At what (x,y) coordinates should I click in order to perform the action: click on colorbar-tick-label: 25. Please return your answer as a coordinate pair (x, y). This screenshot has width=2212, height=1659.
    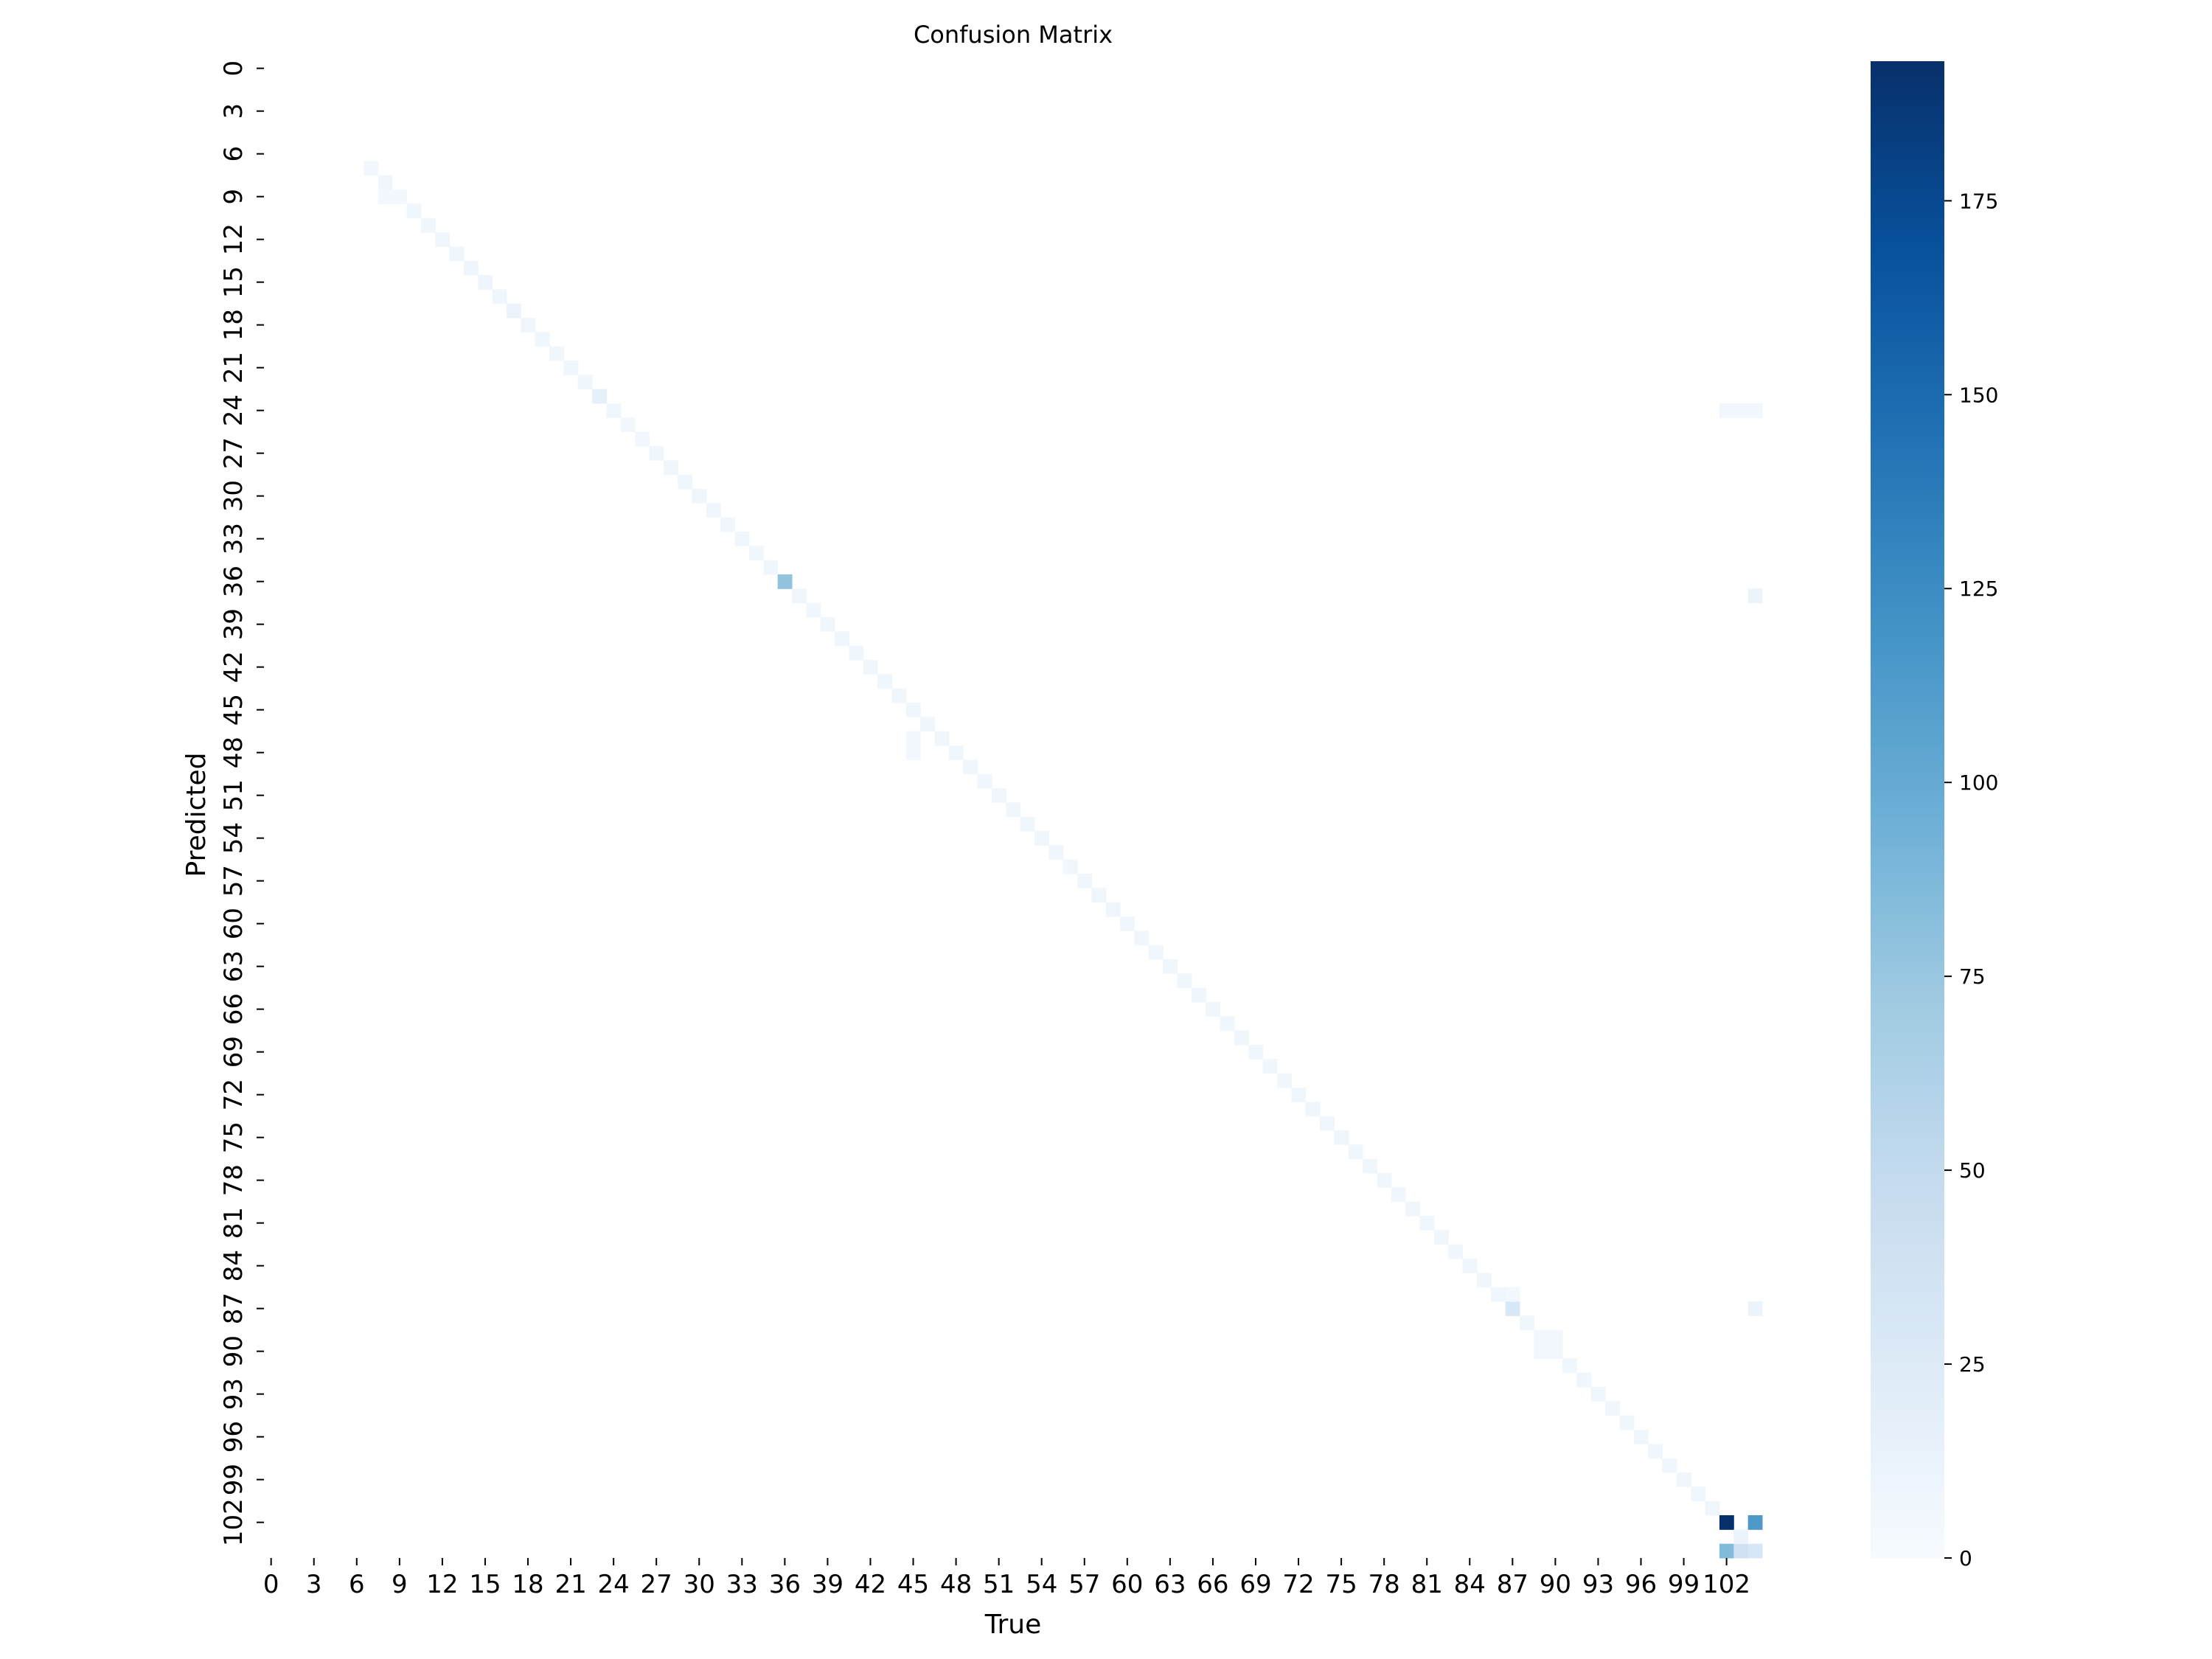
    Looking at the image, I should click on (1972, 1364).